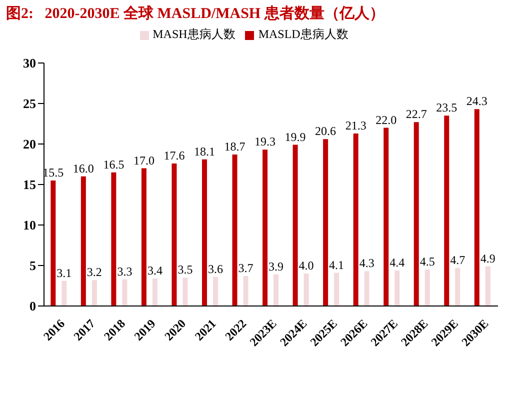 This screenshot has height=403, width=520. I want to click on data-label: 21.3, so click(355, 125).